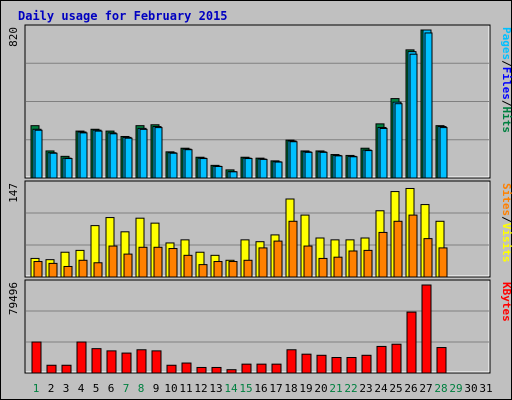 This screenshot has width=512, height=400. Describe the element at coordinates (506, 120) in the screenshot. I see `legend-item-hits: Hits` at that location.